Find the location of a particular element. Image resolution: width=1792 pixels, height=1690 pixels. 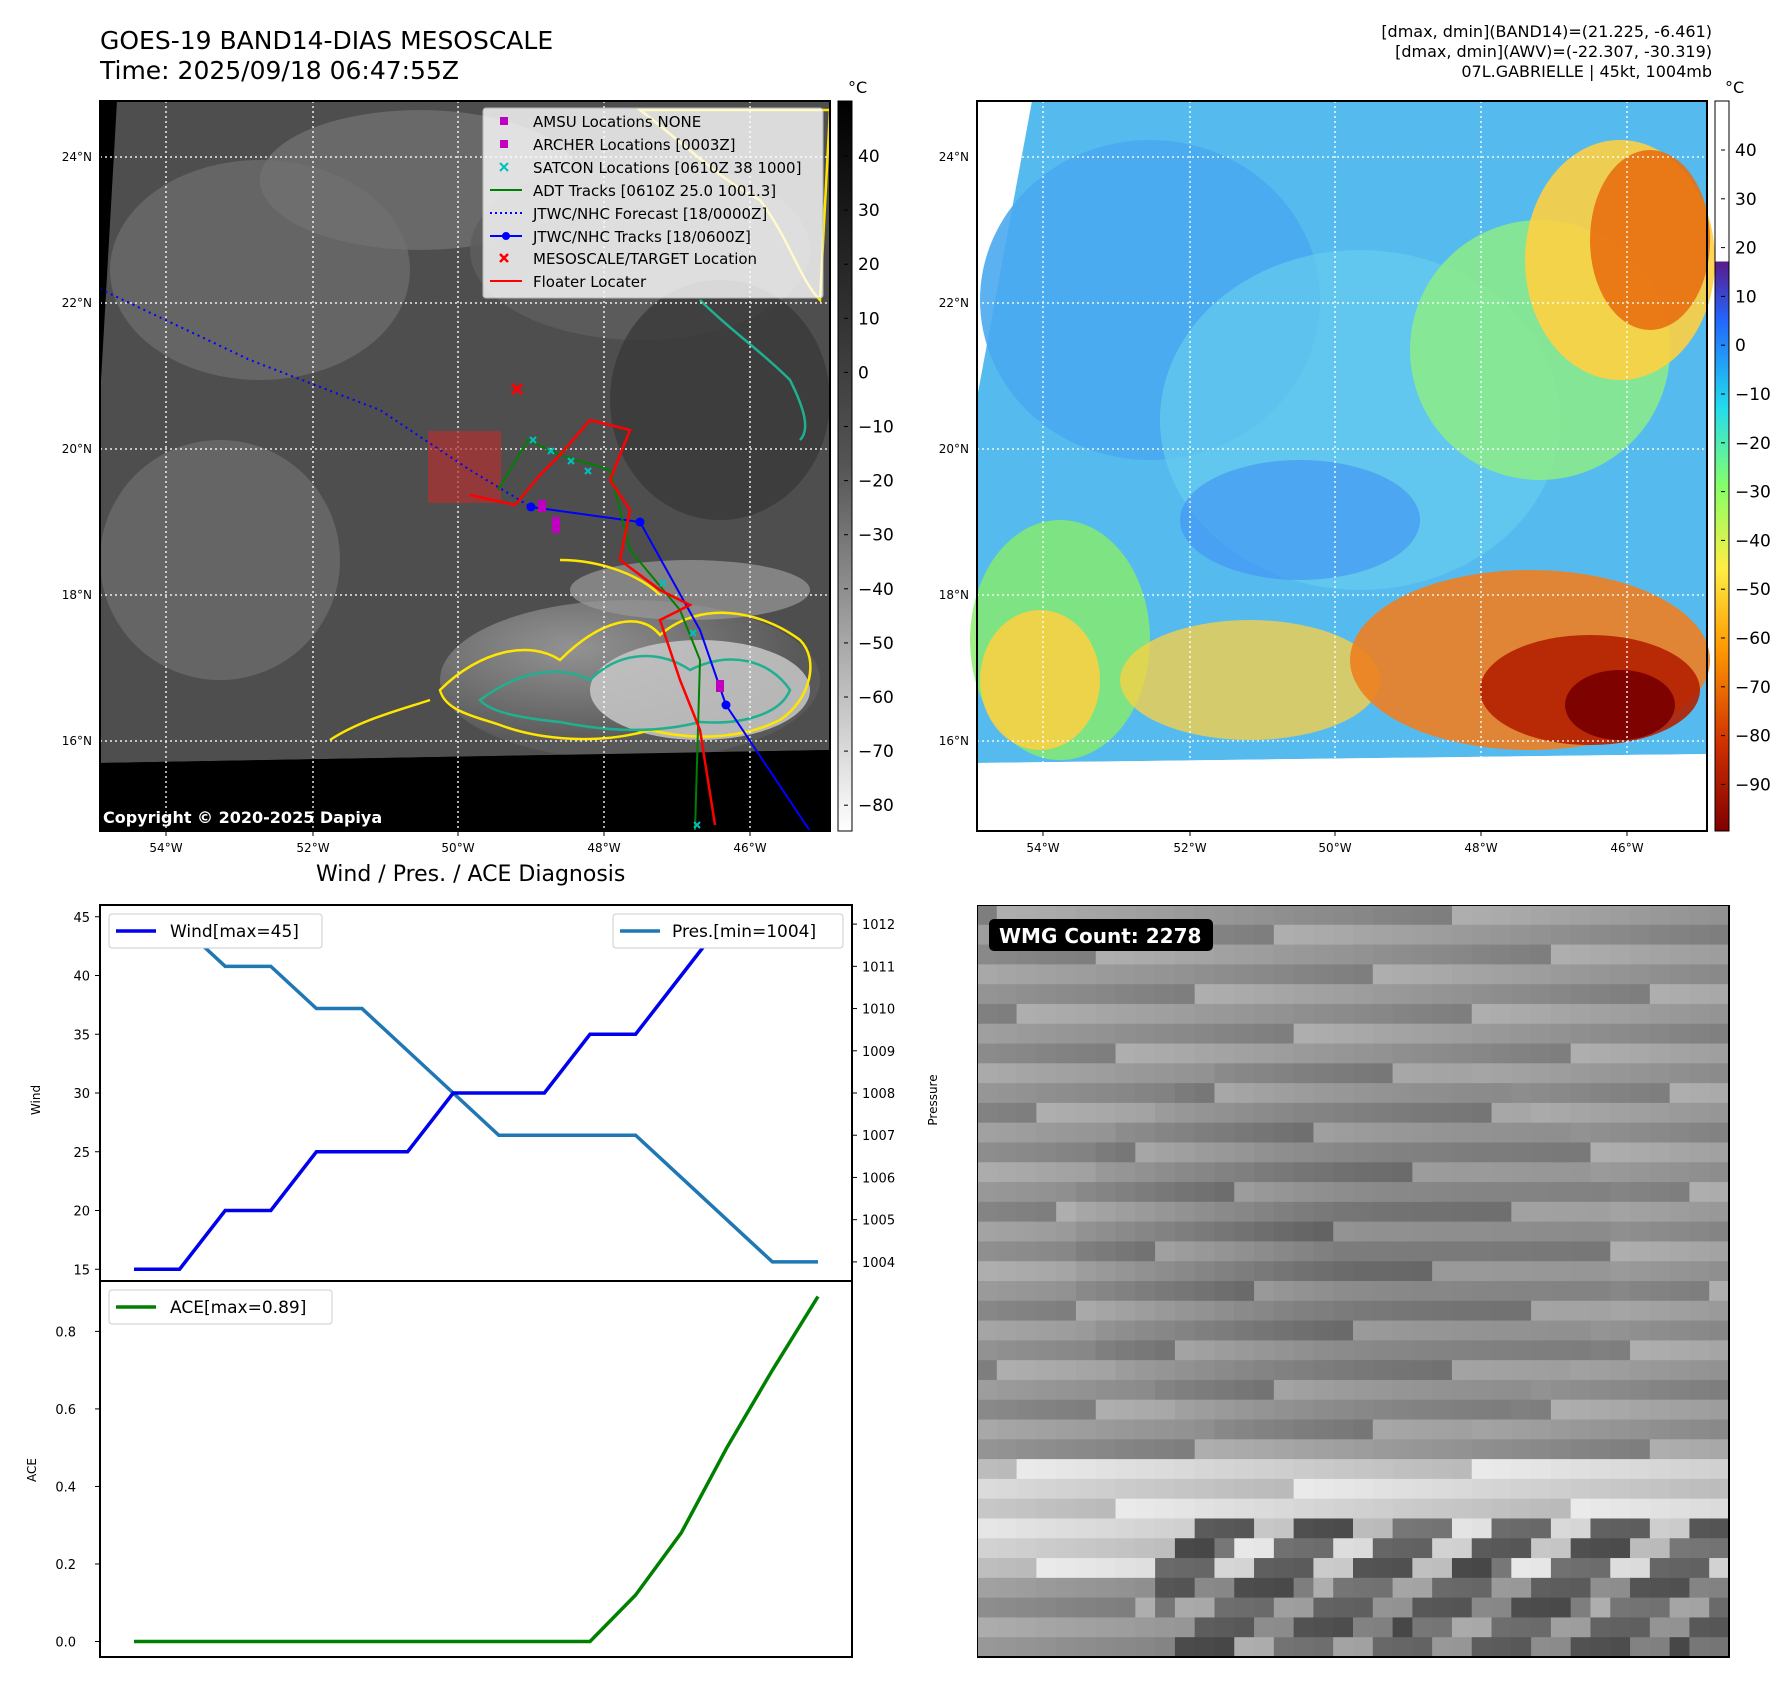

legend-label: AMSU Locations NONE is located at coordinates (617, 122).